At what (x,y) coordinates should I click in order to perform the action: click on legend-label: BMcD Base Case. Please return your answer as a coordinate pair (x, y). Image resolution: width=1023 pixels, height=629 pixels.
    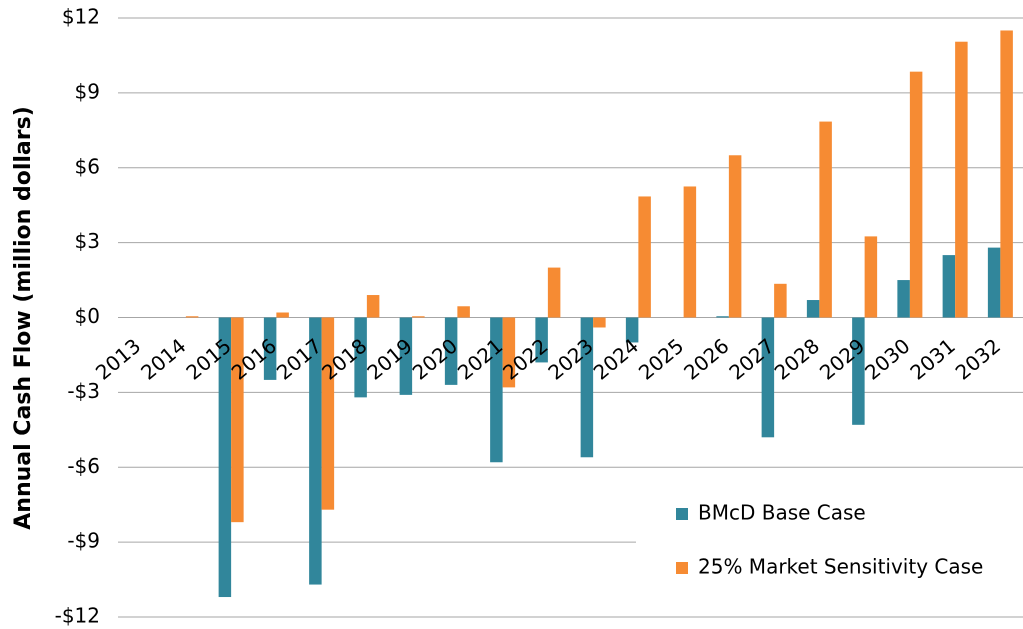
    Looking at the image, I should click on (782, 513).